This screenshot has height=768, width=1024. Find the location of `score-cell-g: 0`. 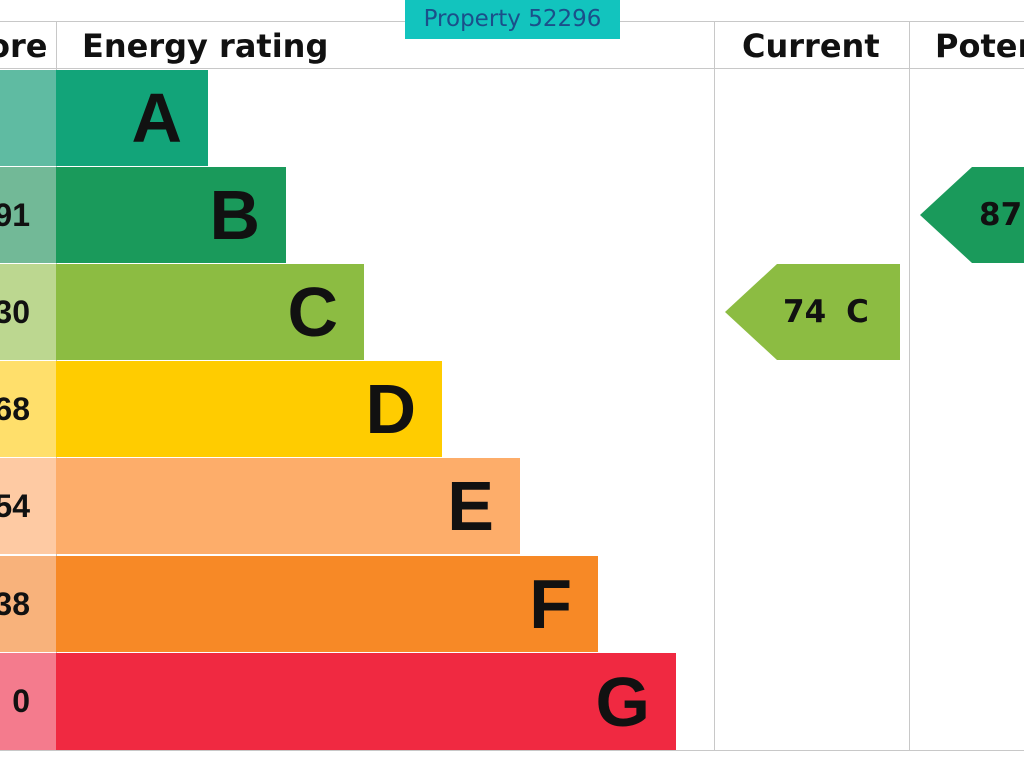

score-cell-g: 0 is located at coordinates (28, 701).